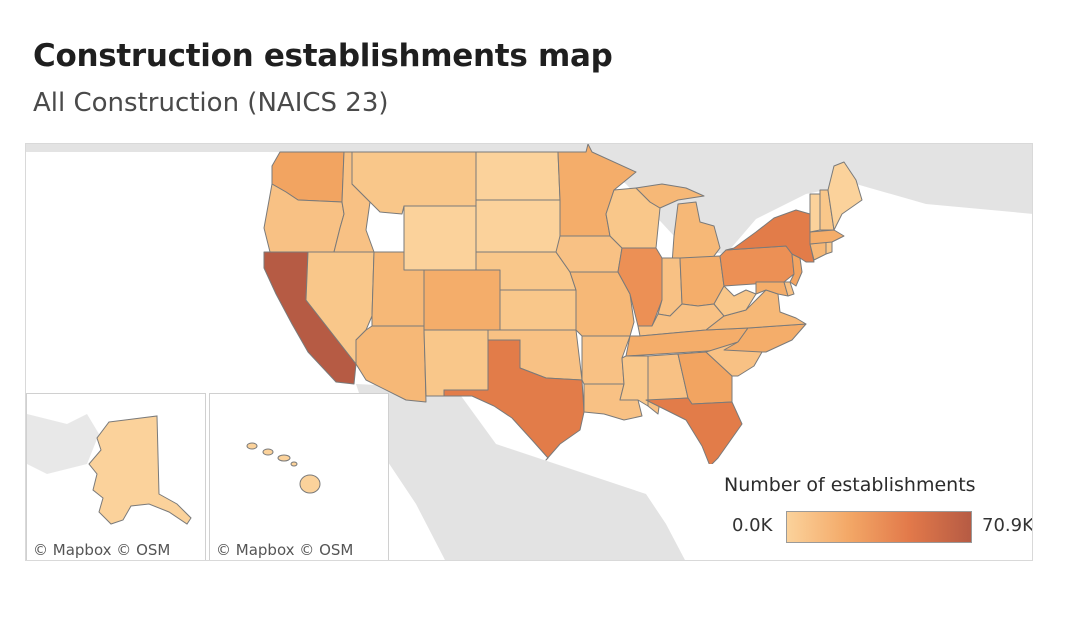  Describe the element at coordinates (827, 237) in the screenshot. I see `state-massachusetts` at that location.